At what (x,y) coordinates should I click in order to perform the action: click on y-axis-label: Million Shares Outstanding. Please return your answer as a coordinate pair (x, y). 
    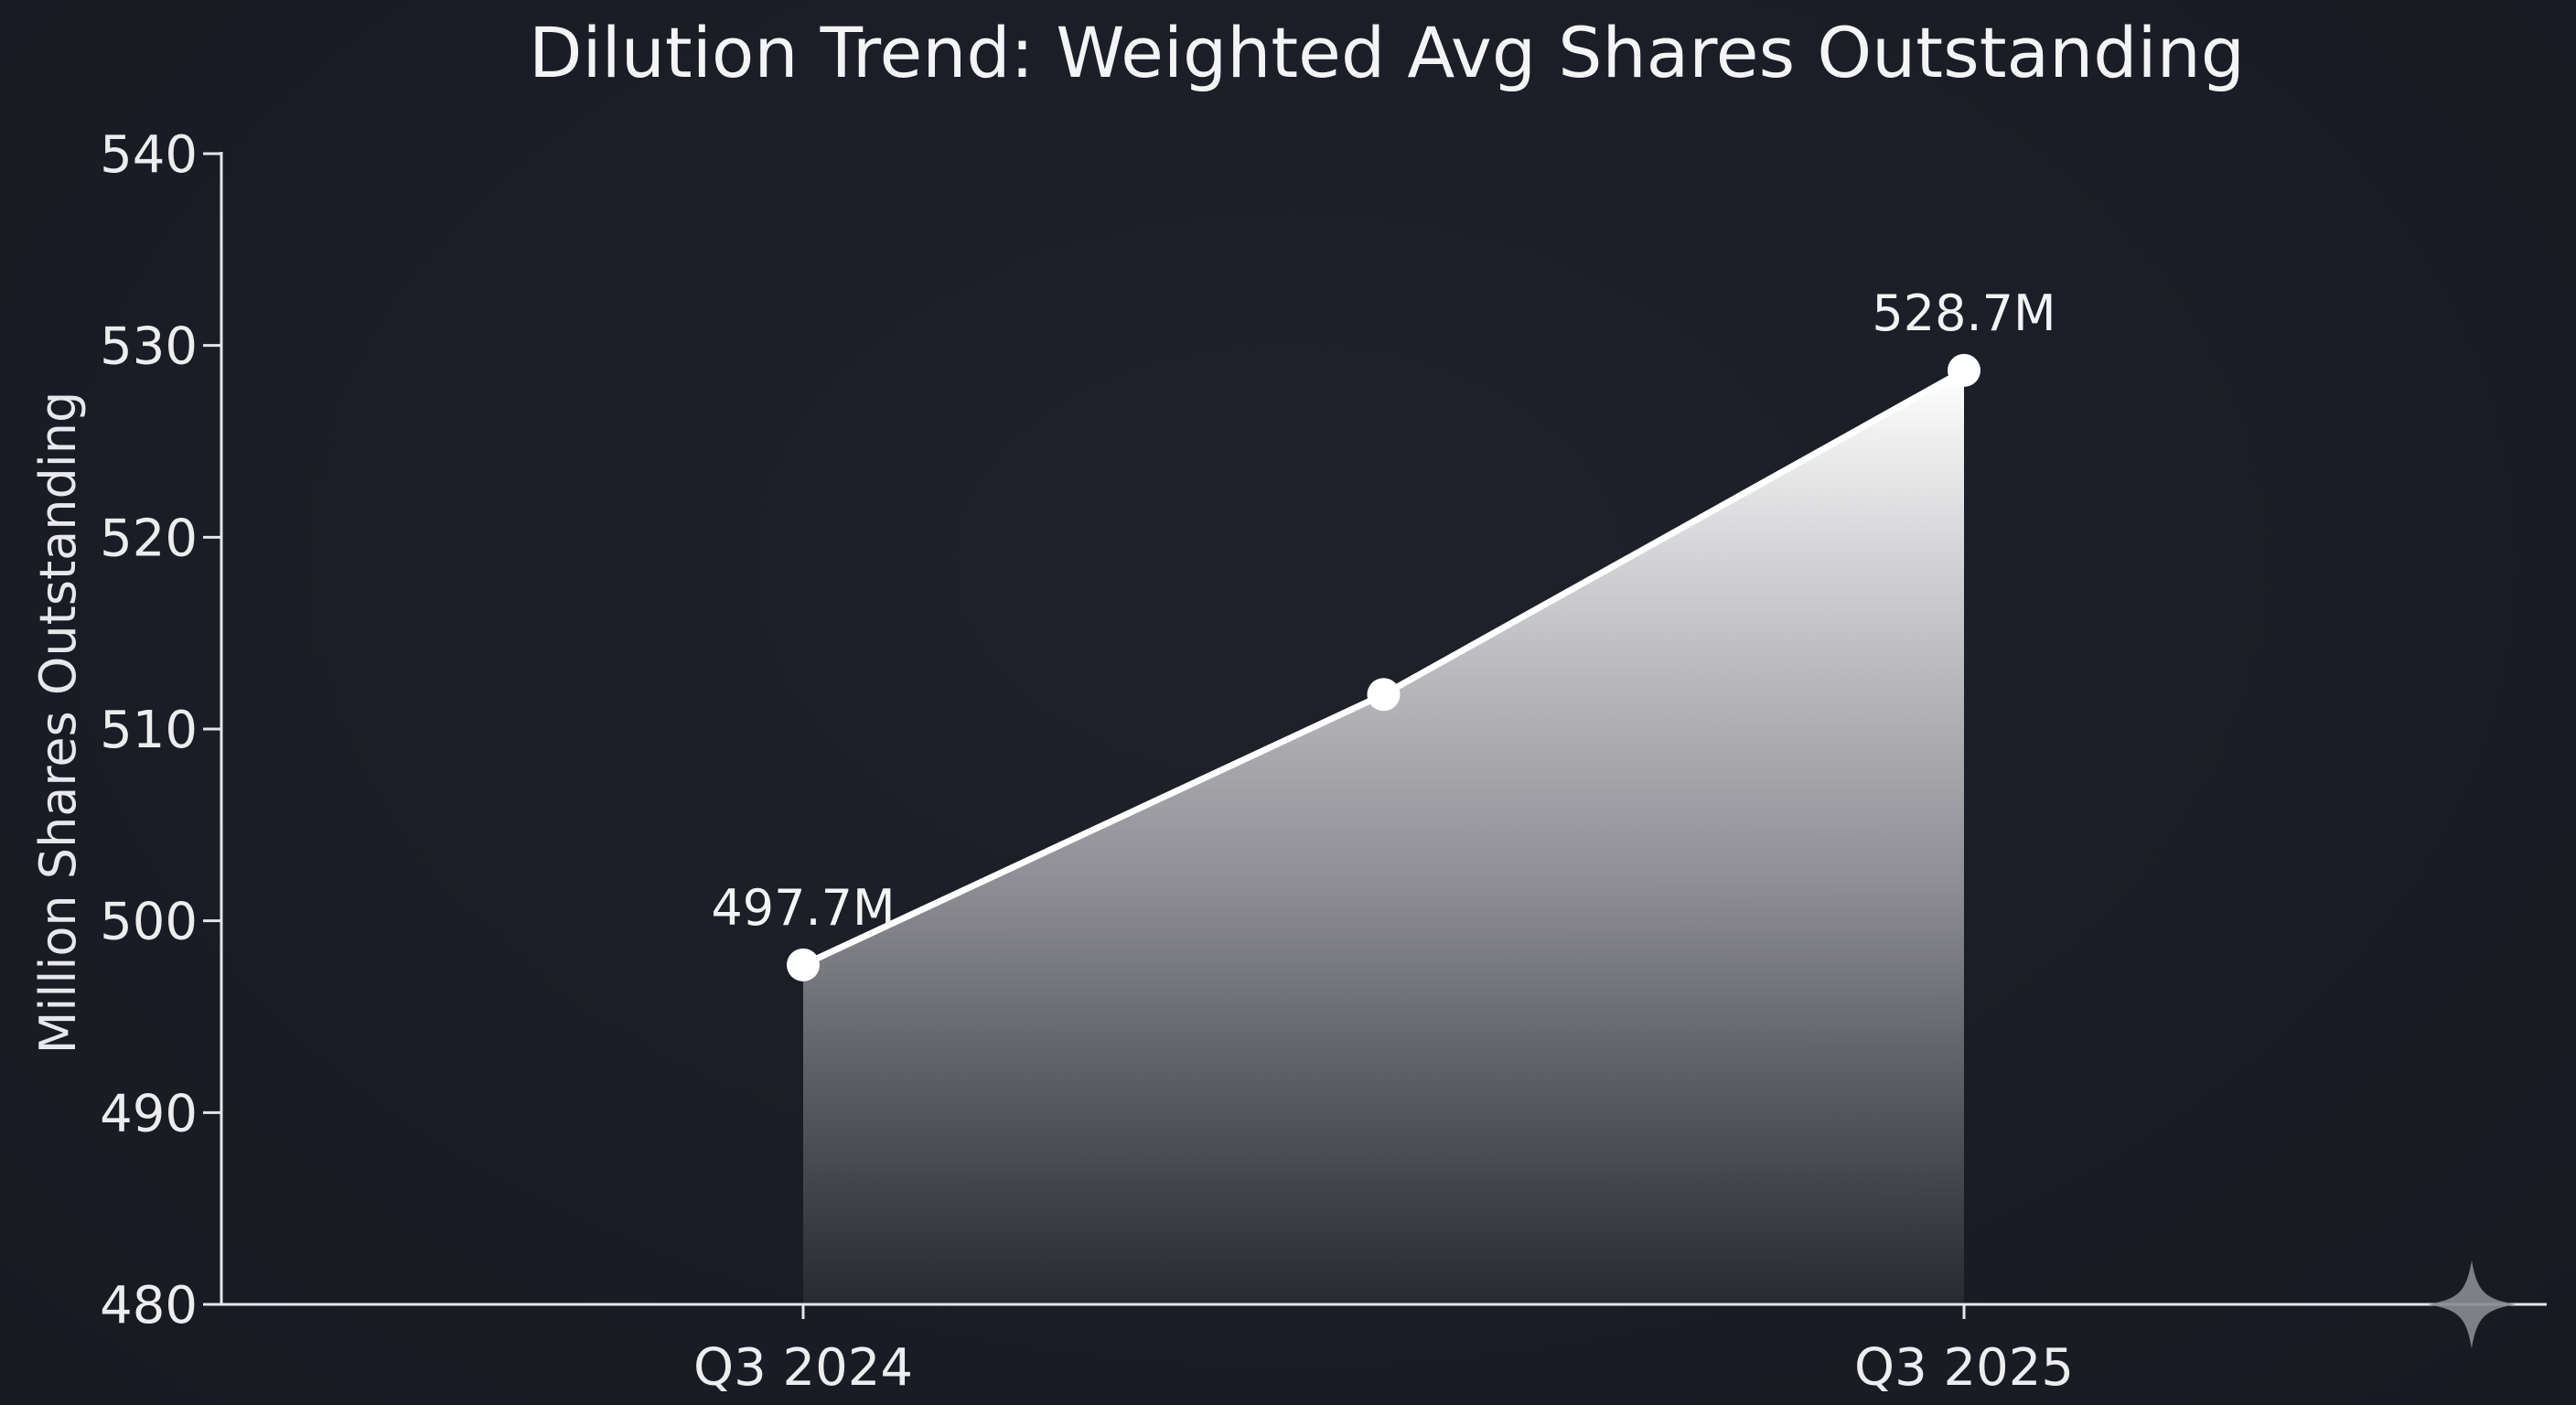
    Looking at the image, I should click on (58, 722).